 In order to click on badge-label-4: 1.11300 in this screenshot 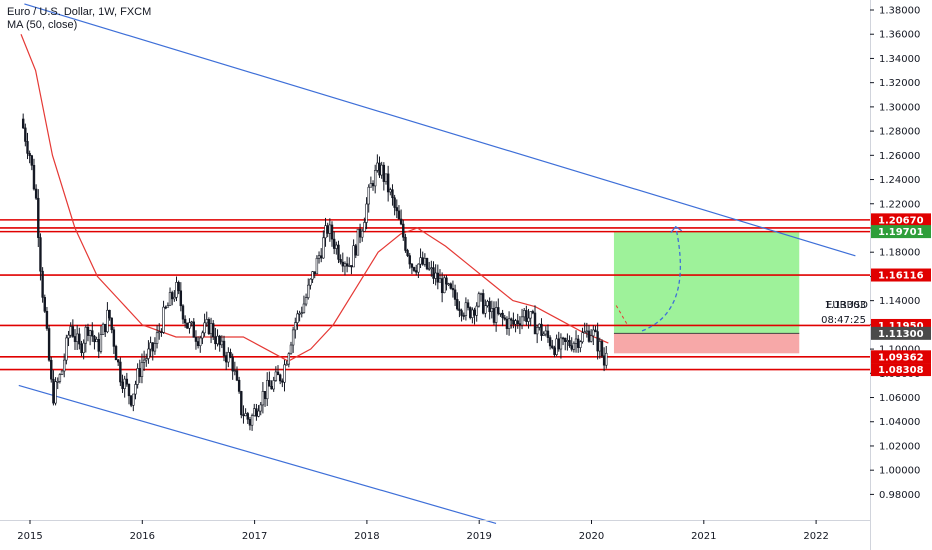, I will do `click(901, 334)`.